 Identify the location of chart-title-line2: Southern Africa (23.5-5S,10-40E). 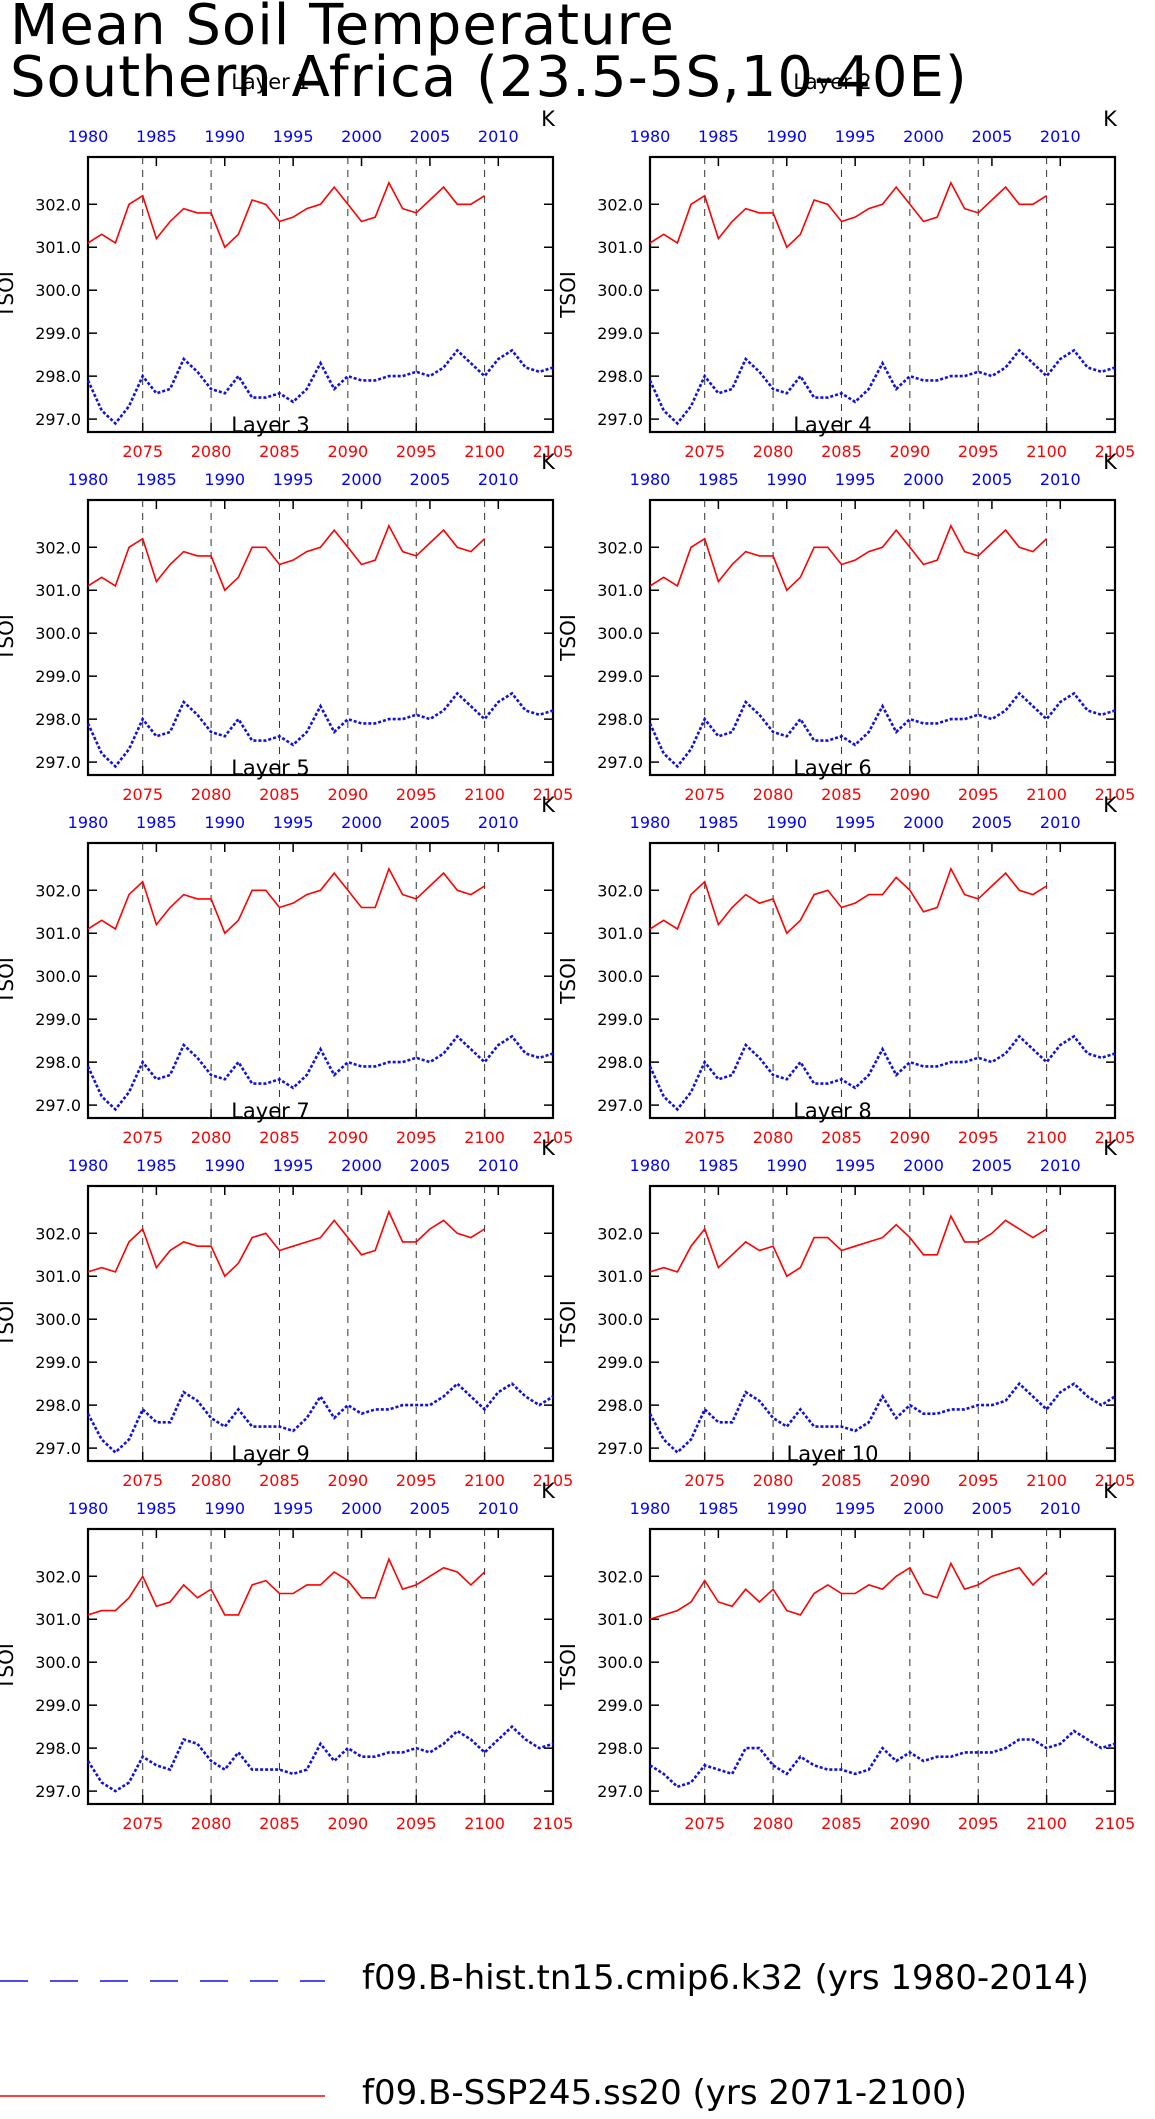
(489, 77).